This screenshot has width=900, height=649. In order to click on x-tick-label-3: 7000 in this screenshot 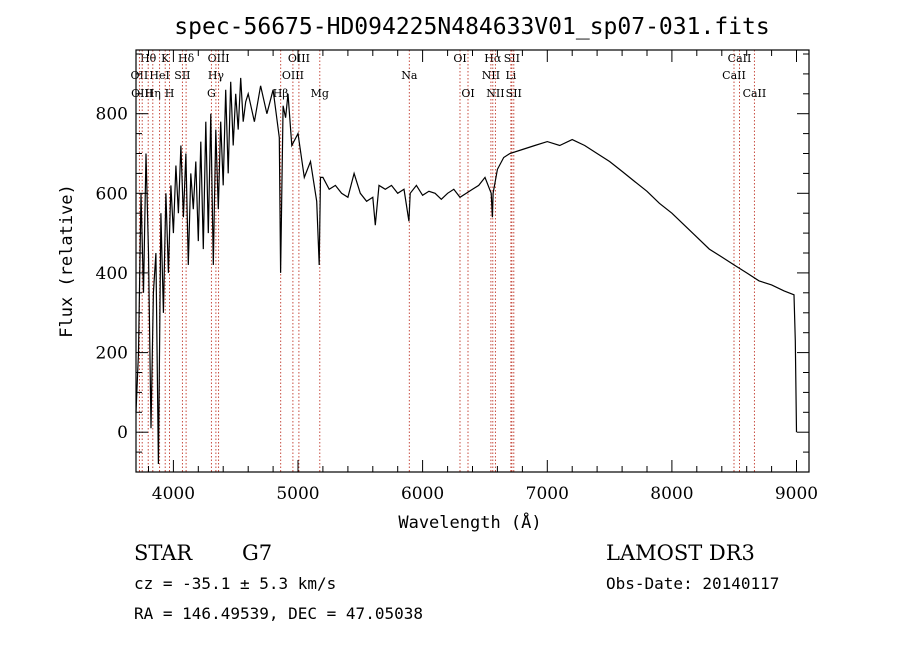, I will do `click(547, 494)`.